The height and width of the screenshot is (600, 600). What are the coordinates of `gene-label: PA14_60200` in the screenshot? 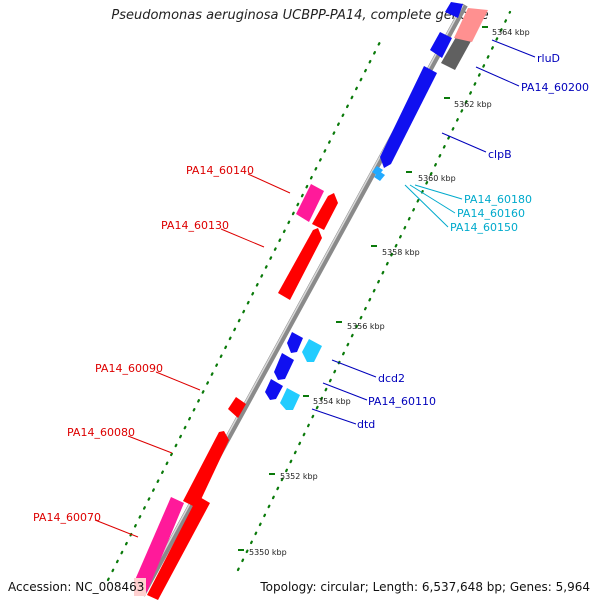 It's located at (555, 87).